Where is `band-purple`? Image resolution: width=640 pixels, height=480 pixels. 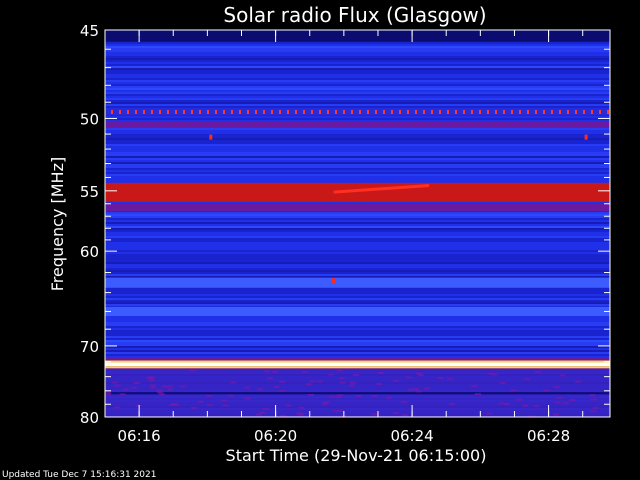
band-purple is located at coordinates (357, 207).